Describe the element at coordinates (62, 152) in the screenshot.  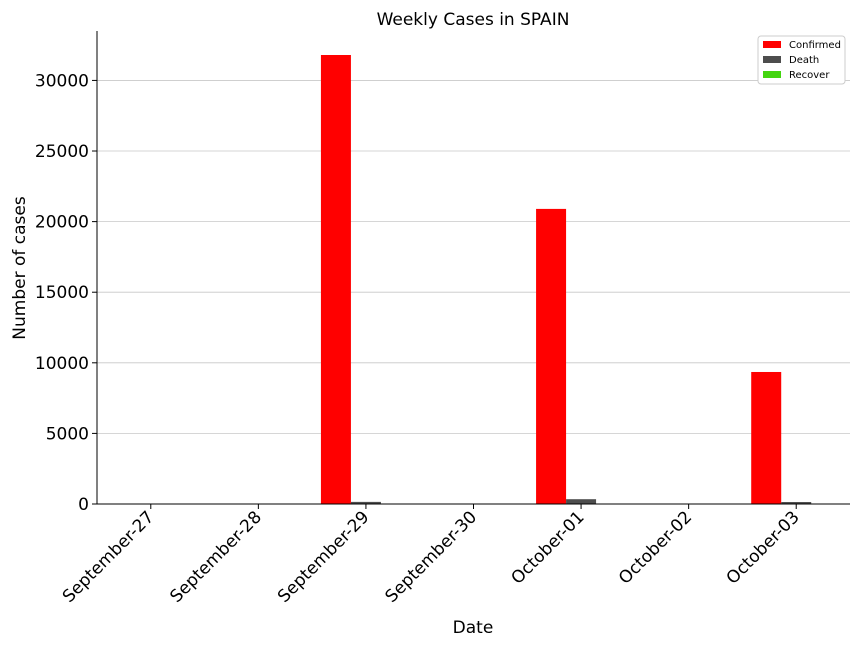
I see `y-tick-label: 25000` at that location.